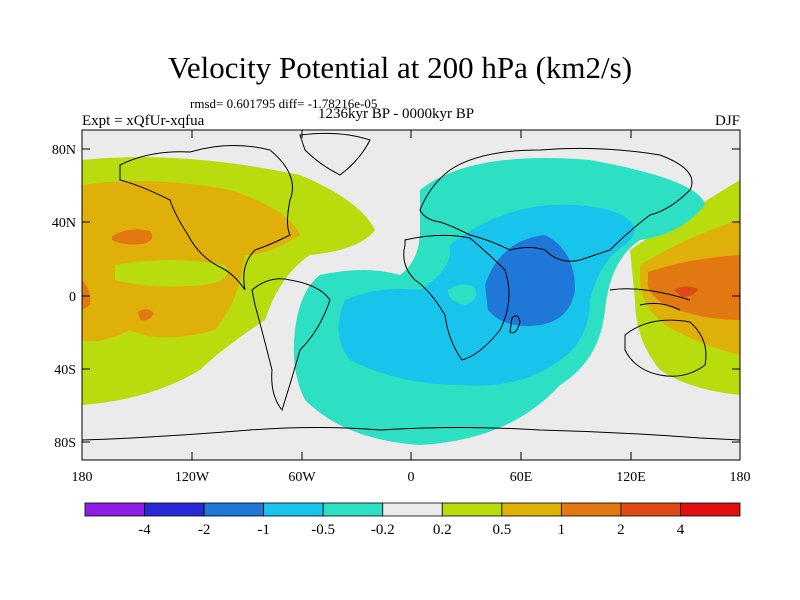  I want to click on season-label: DJF, so click(727, 121).